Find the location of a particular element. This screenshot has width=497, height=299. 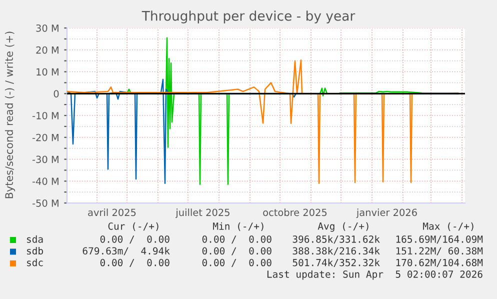

y-tick-label: -20 M is located at coordinates (45, 138).